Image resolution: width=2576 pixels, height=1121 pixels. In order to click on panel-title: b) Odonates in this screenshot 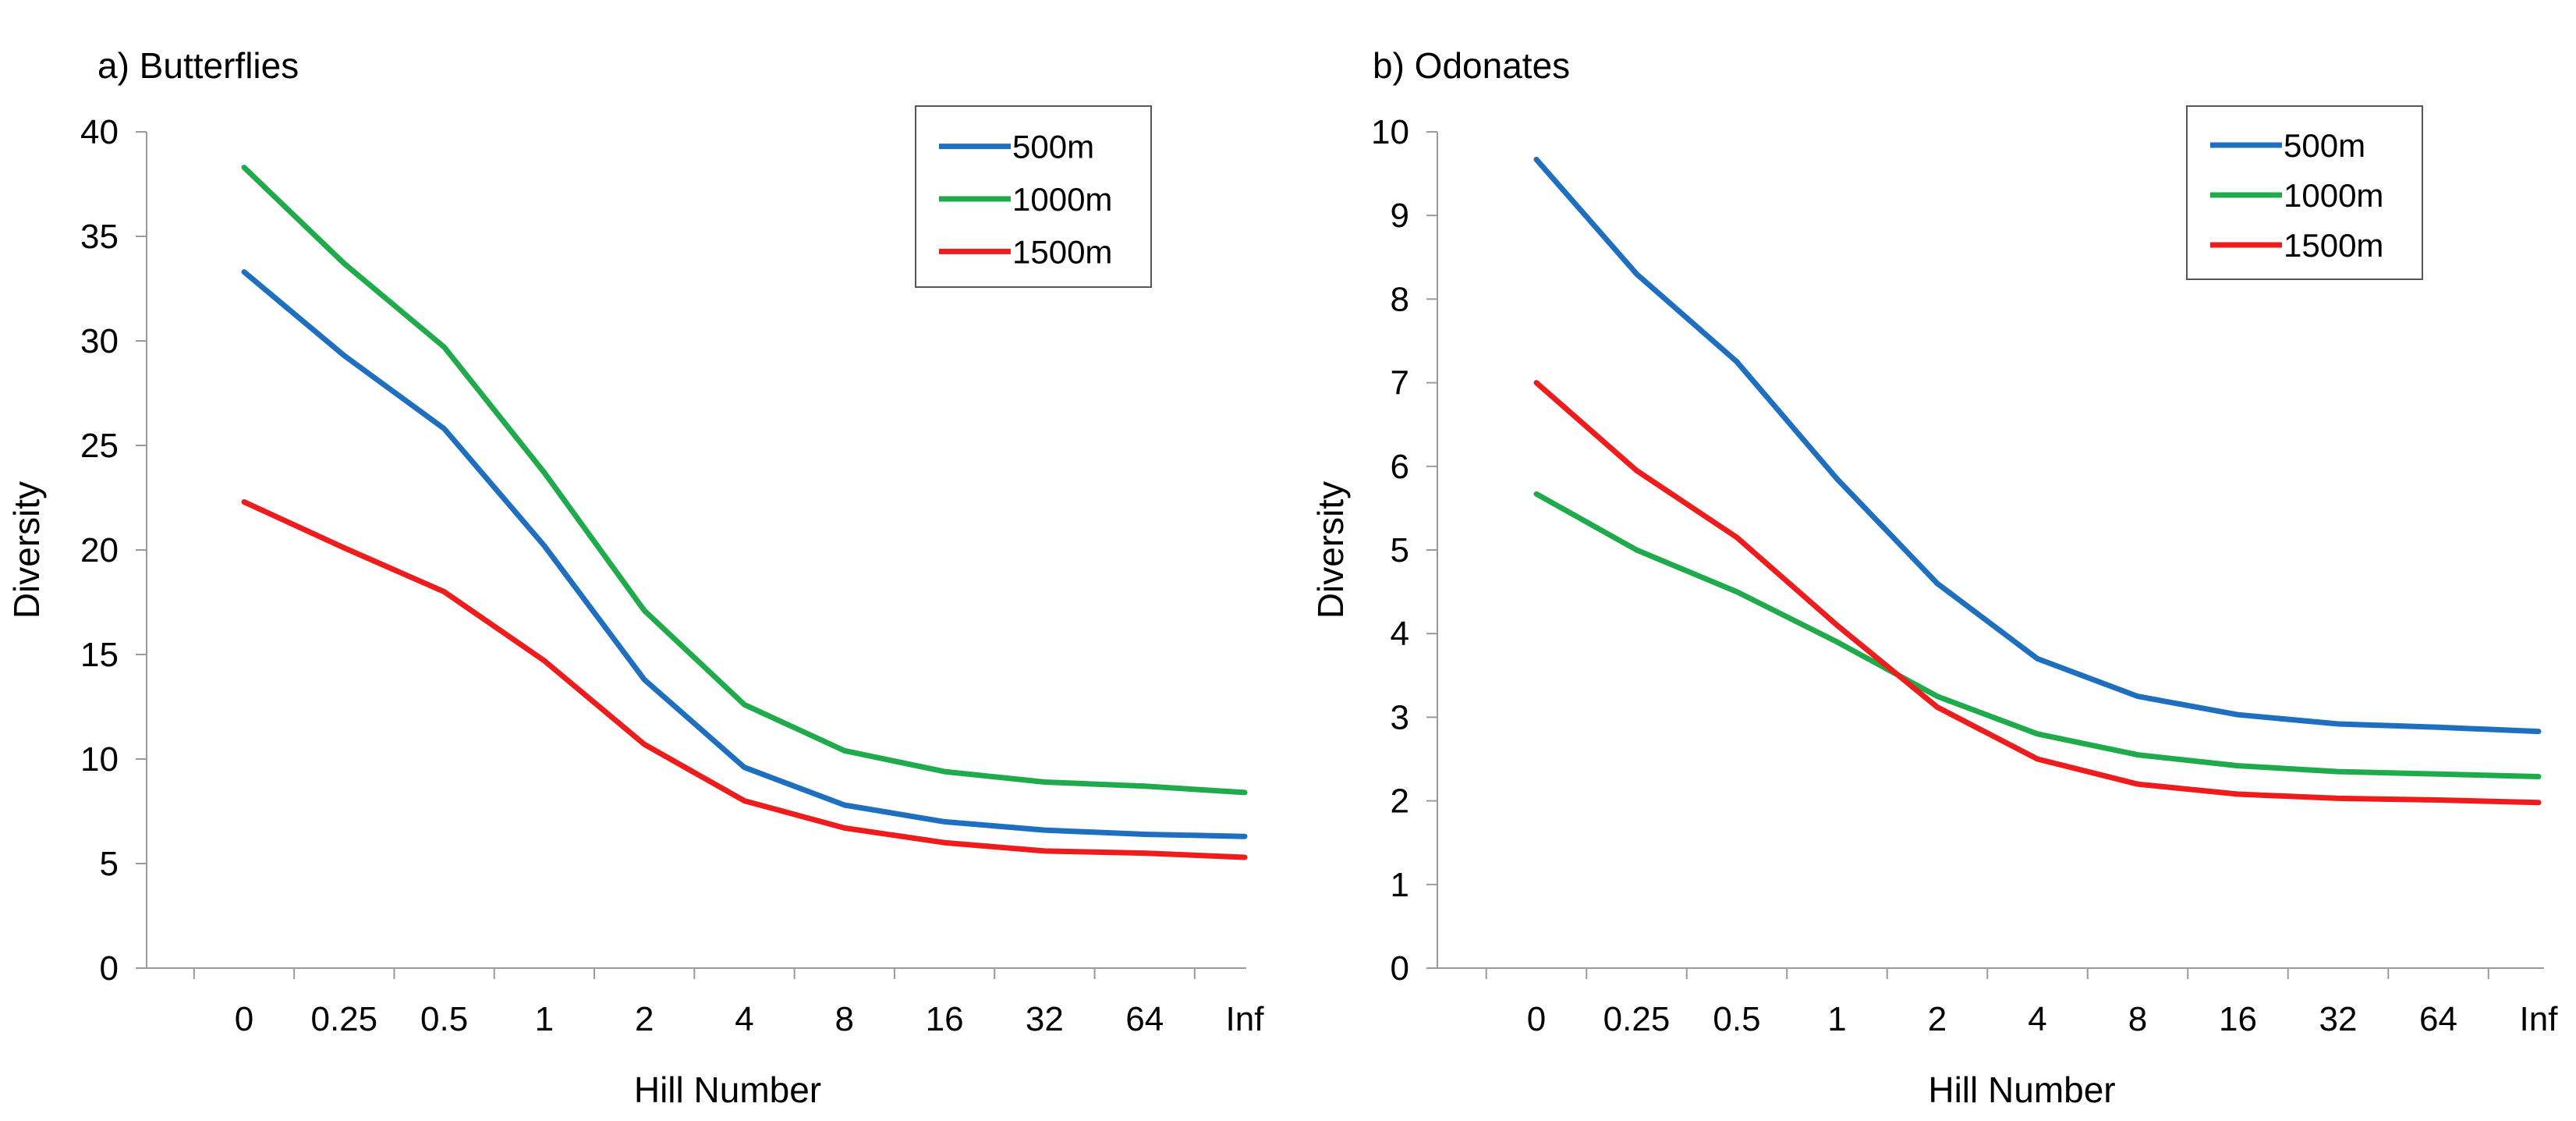, I will do `click(1471, 65)`.